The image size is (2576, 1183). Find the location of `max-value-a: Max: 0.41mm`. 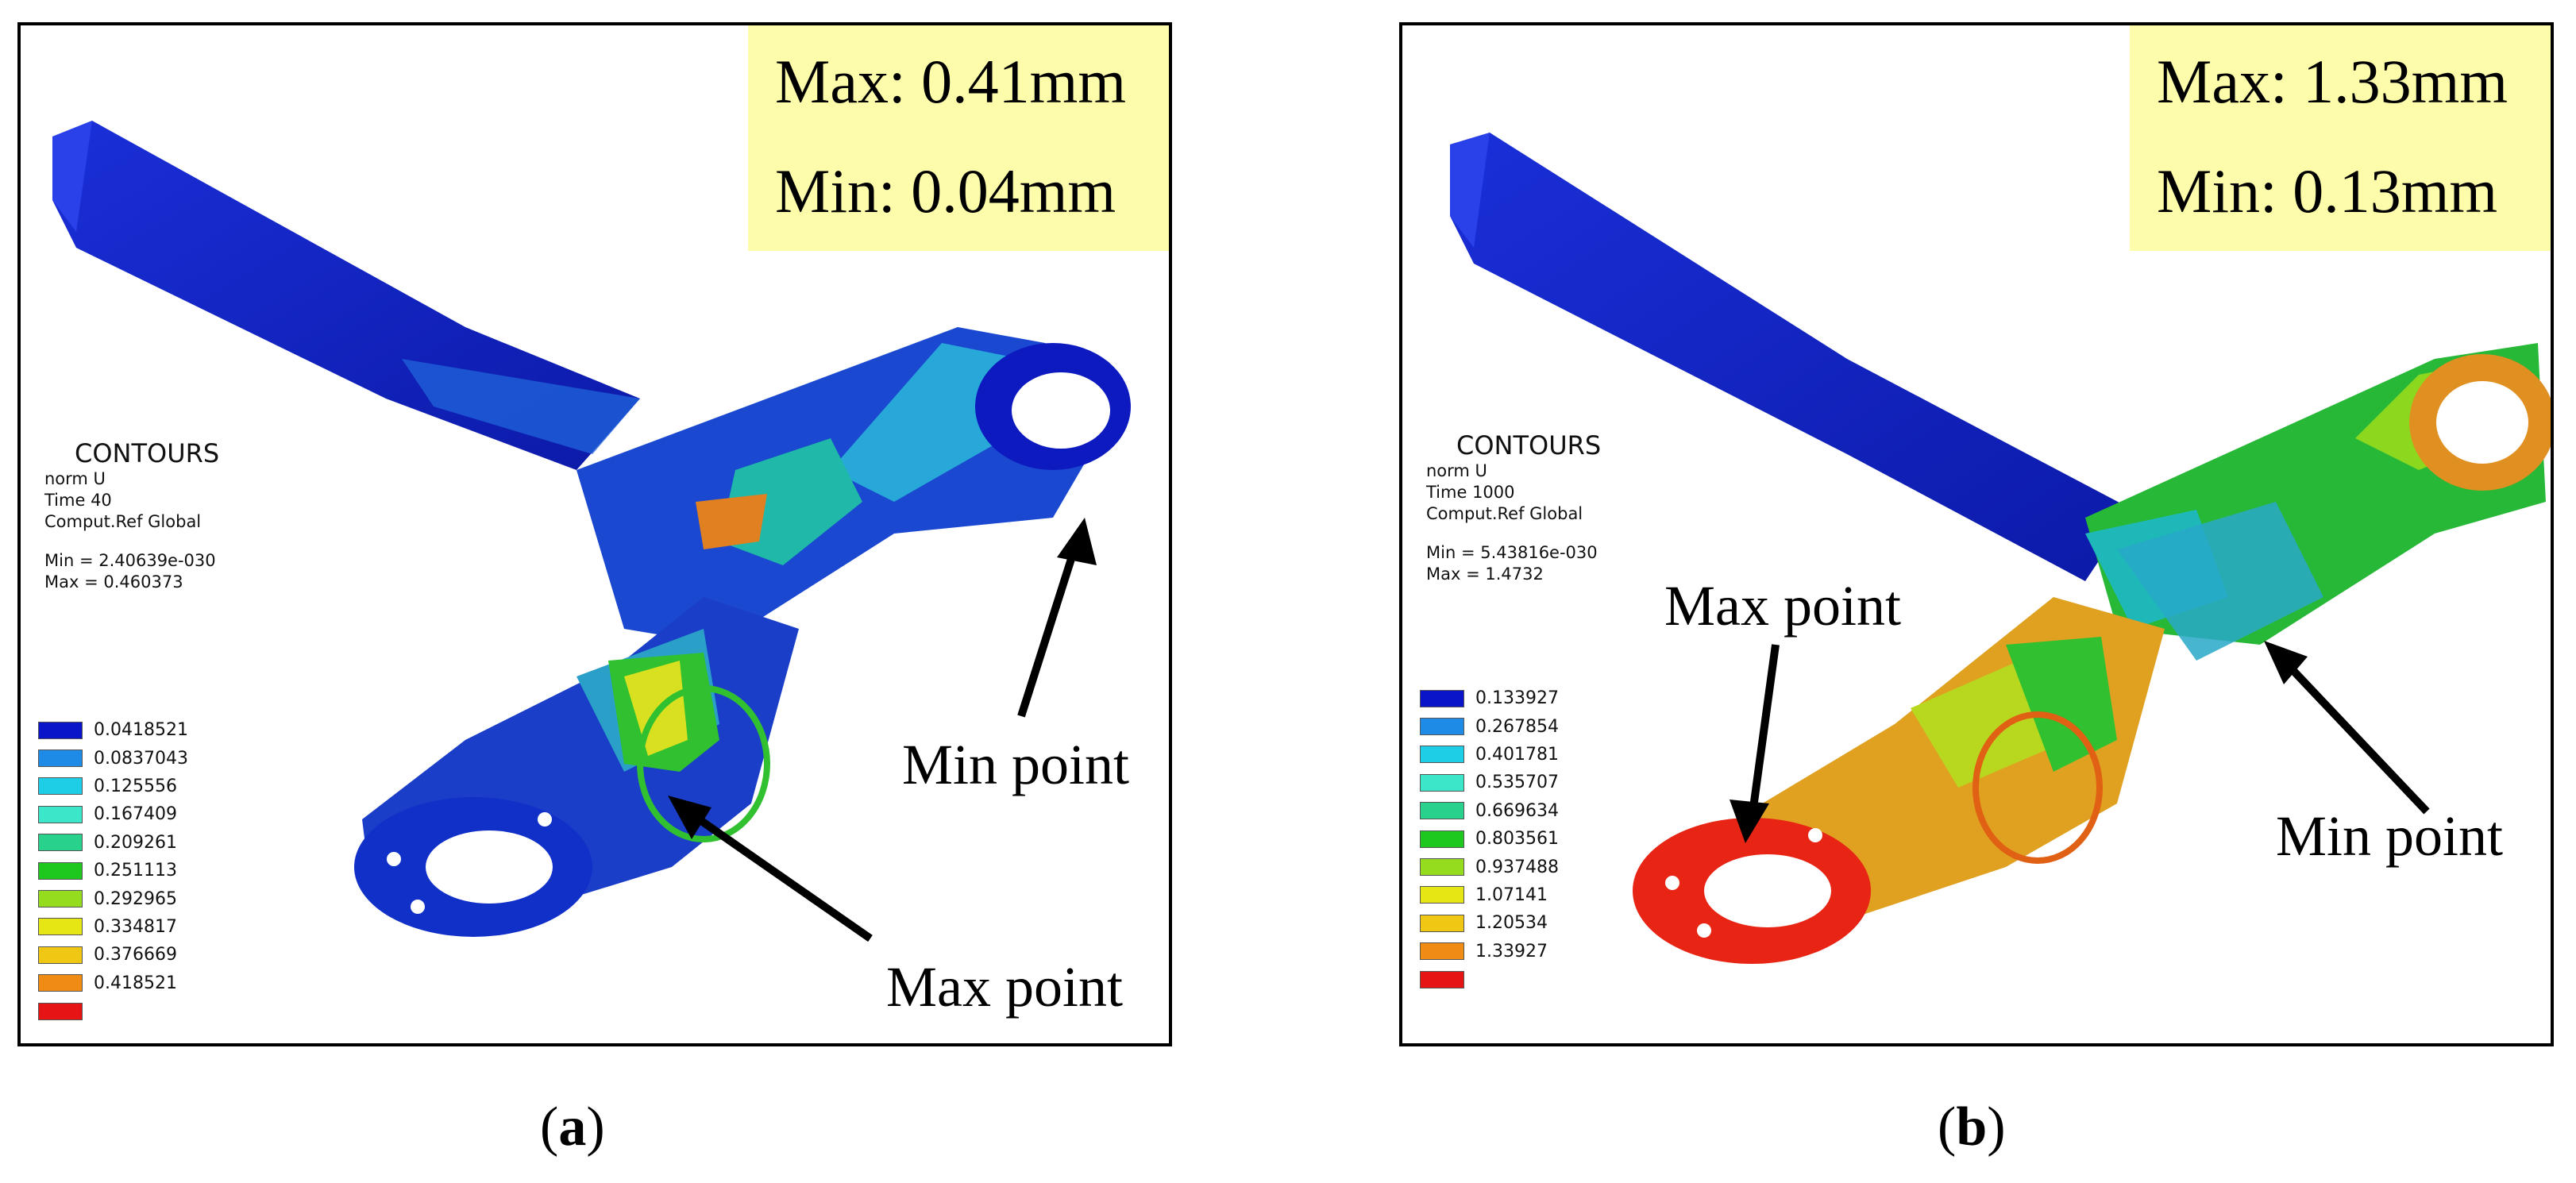

max-value-a: Max: 0.41mm is located at coordinates (950, 81).